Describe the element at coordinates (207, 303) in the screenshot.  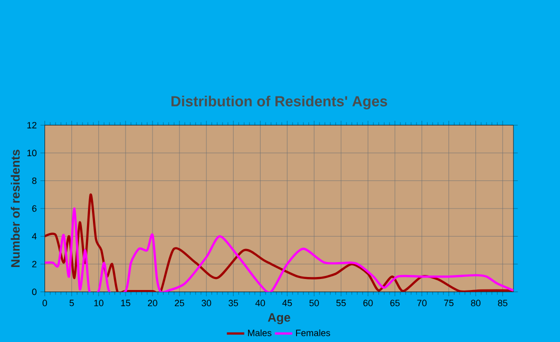
I see `x-tick-label: 30` at that location.